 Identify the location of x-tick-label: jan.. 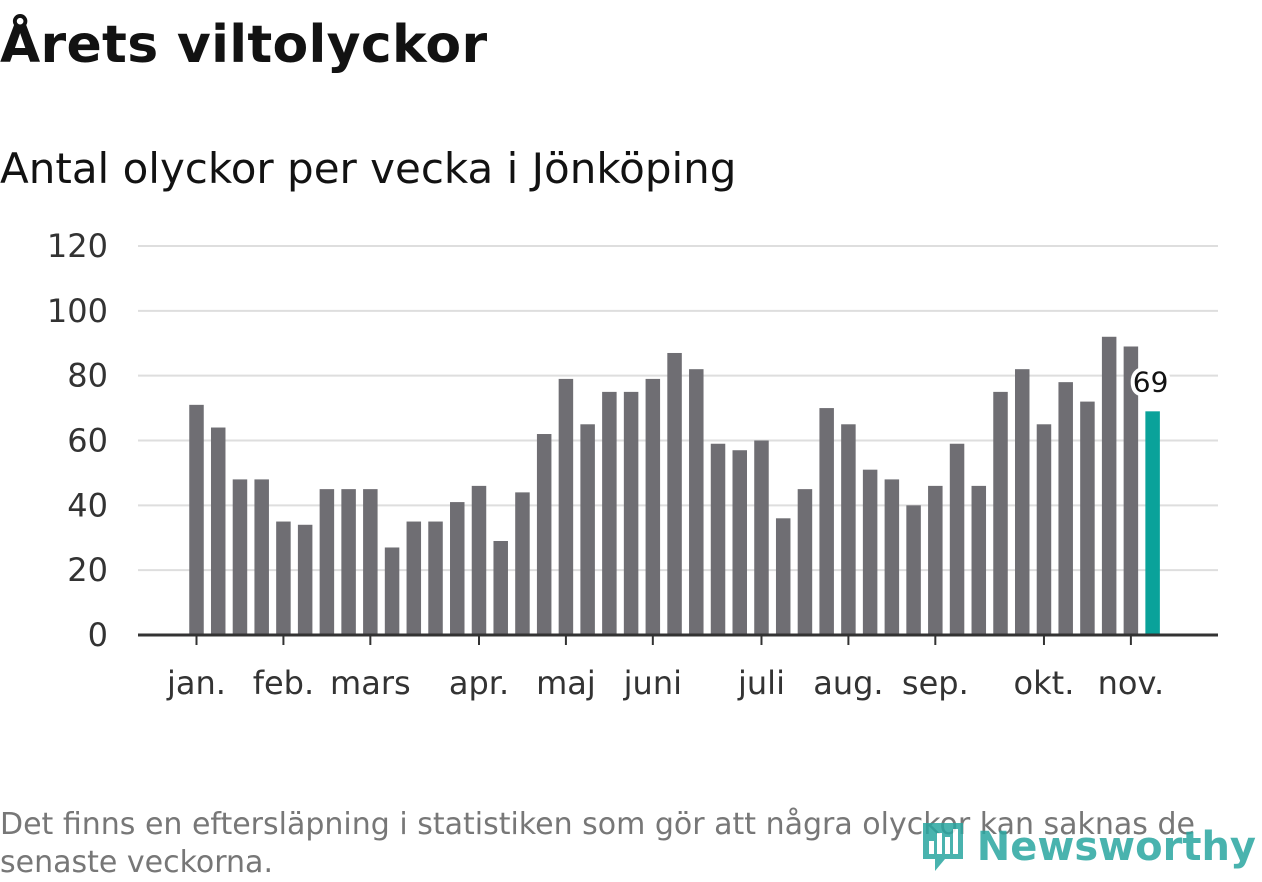
(196, 683).